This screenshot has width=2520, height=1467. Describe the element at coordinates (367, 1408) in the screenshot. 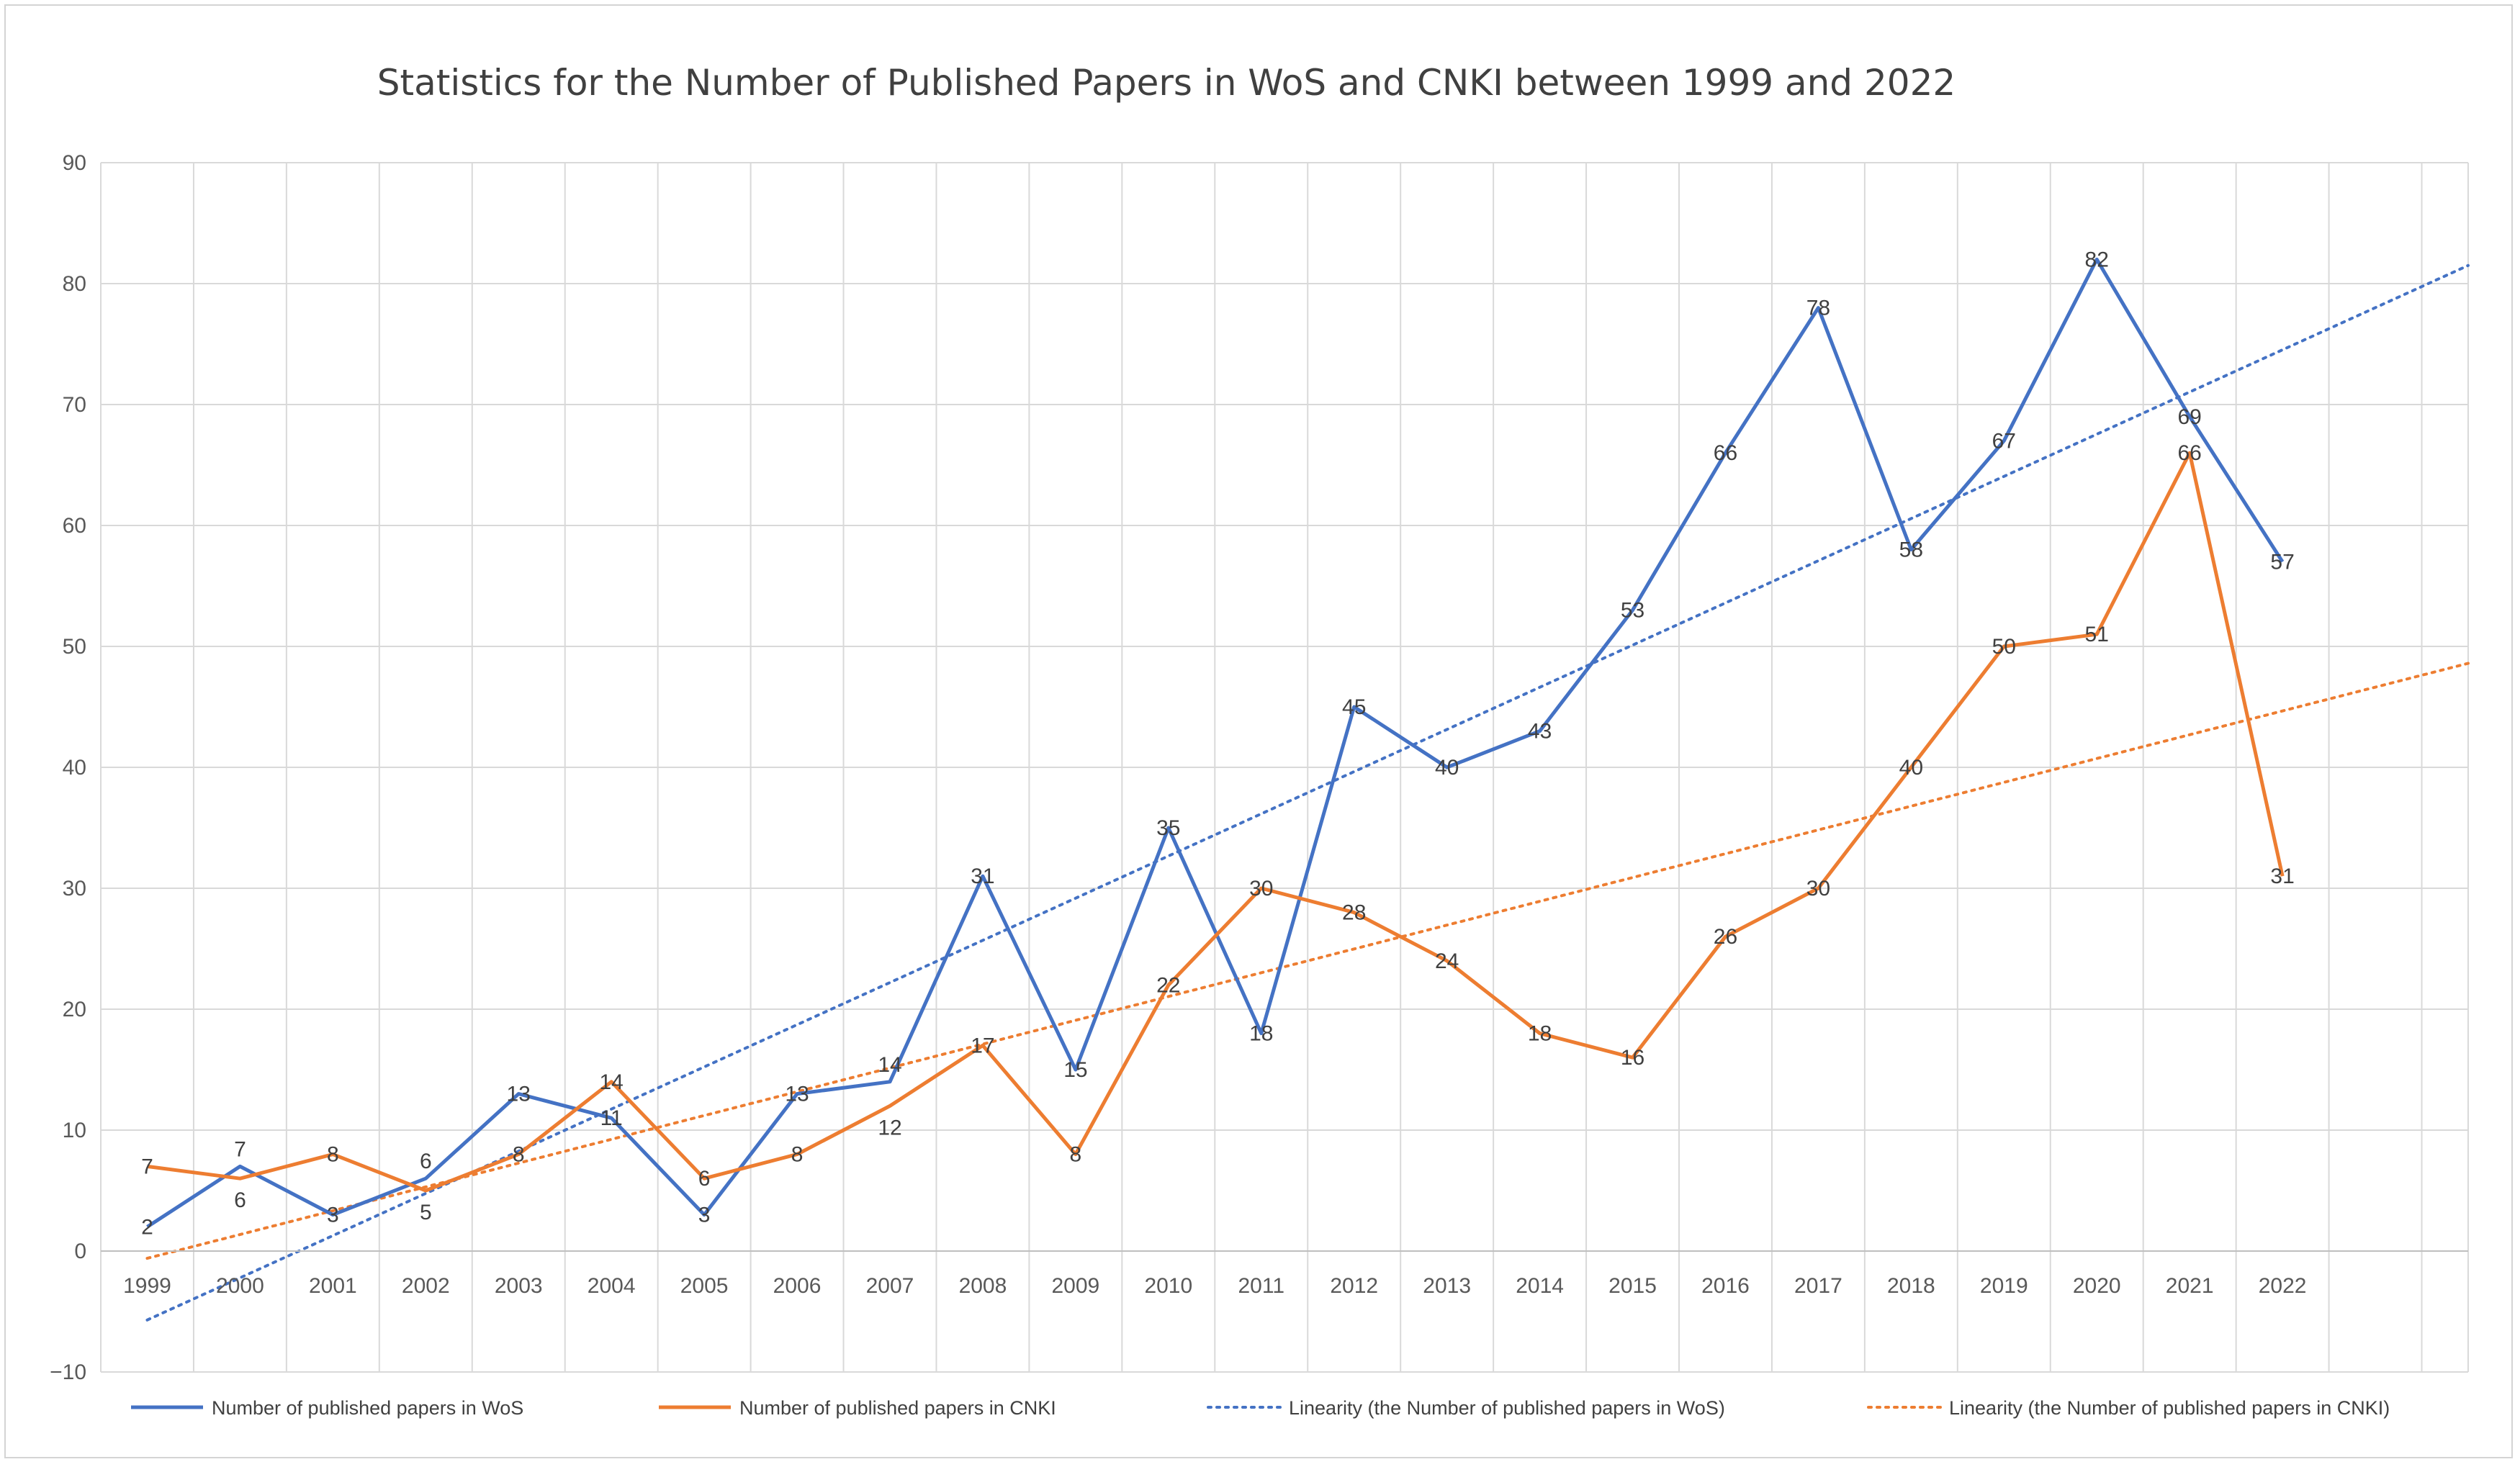

I see `legend-label: Number of published papers in WoS` at that location.